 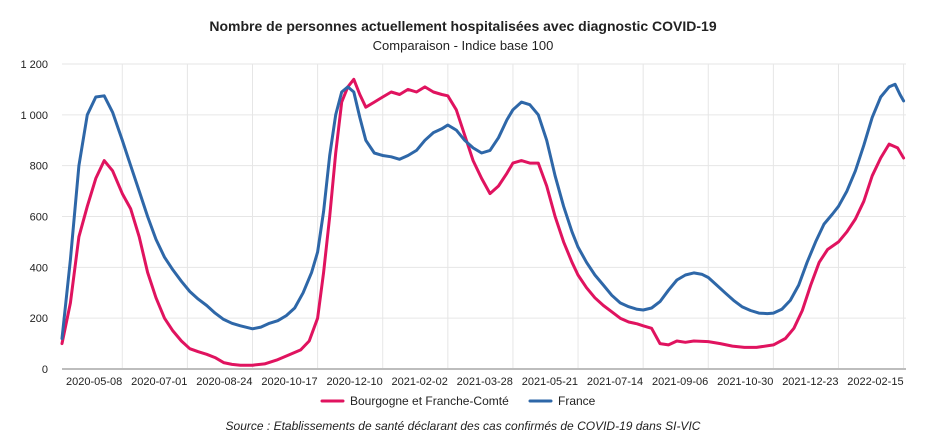 What do you see at coordinates (39, 319) in the screenshot?
I see `y-tick-label: 200` at bounding box center [39, 319].